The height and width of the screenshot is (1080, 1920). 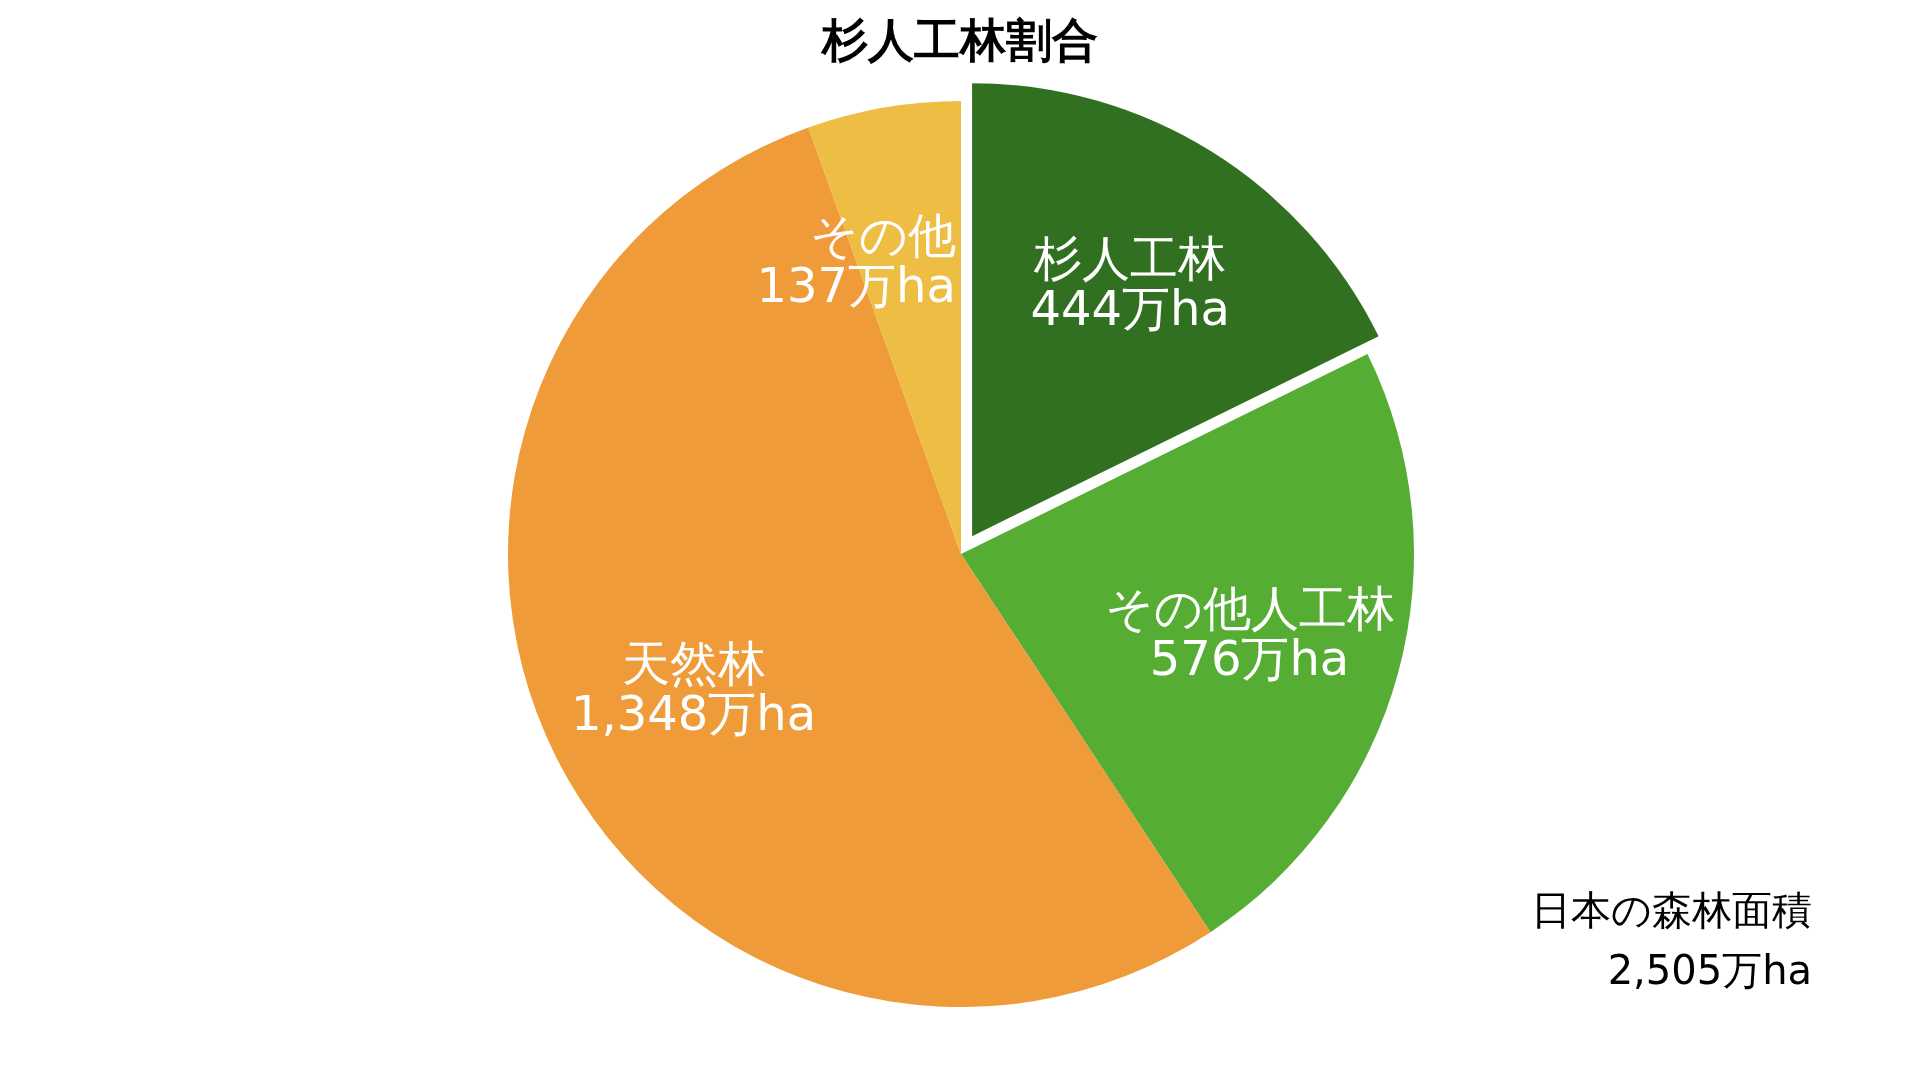 I want to click on text: 日本の森林面積, so click(x=1671, y=910).